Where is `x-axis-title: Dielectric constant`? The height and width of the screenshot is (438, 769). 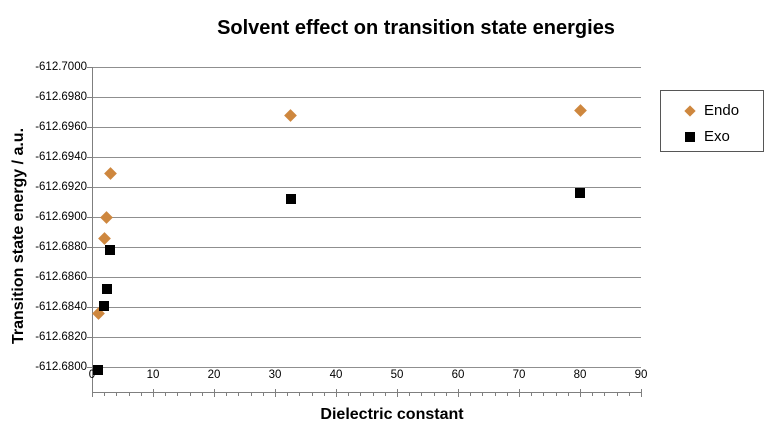 x-axis-title: Dielectric constant is located at coordinates (392, 414).